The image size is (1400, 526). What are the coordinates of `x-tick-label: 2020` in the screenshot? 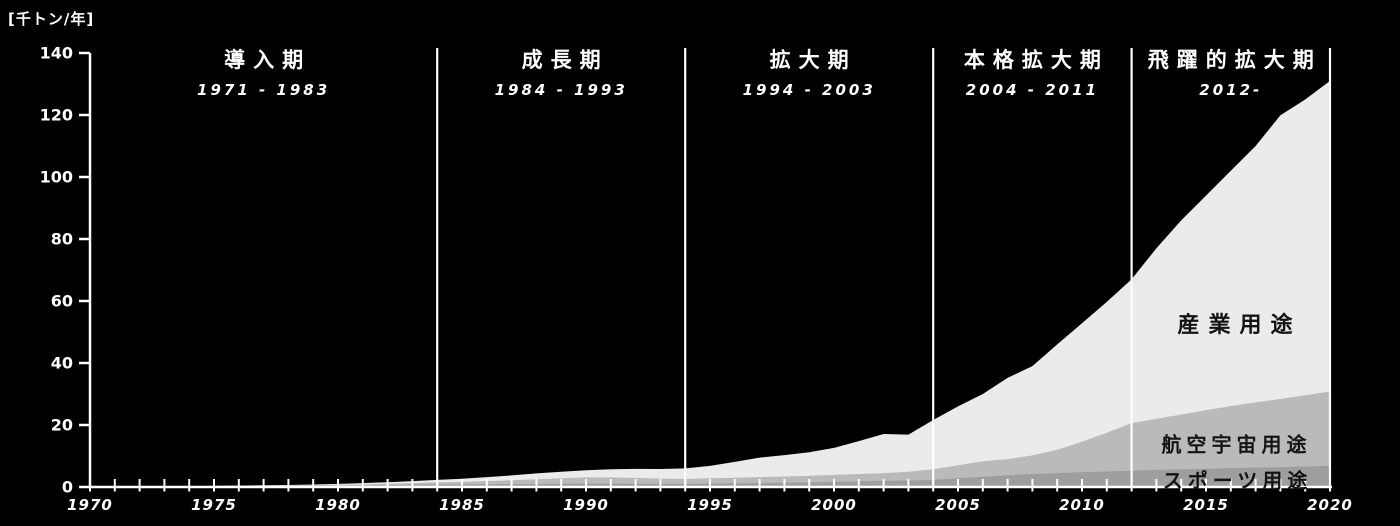 It's located at (1330, 505).